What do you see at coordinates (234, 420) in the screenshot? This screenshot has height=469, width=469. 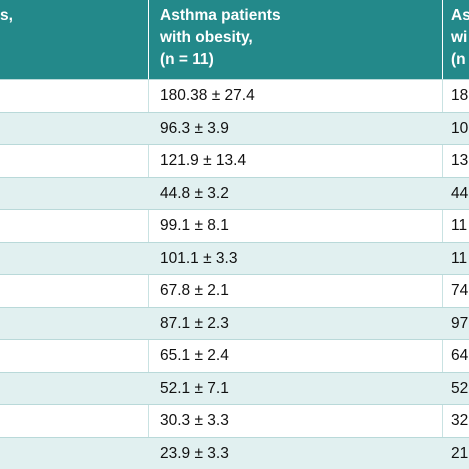 I see `table-row: 30.3 ± 3.3 32` at bounding box center [234, 420].